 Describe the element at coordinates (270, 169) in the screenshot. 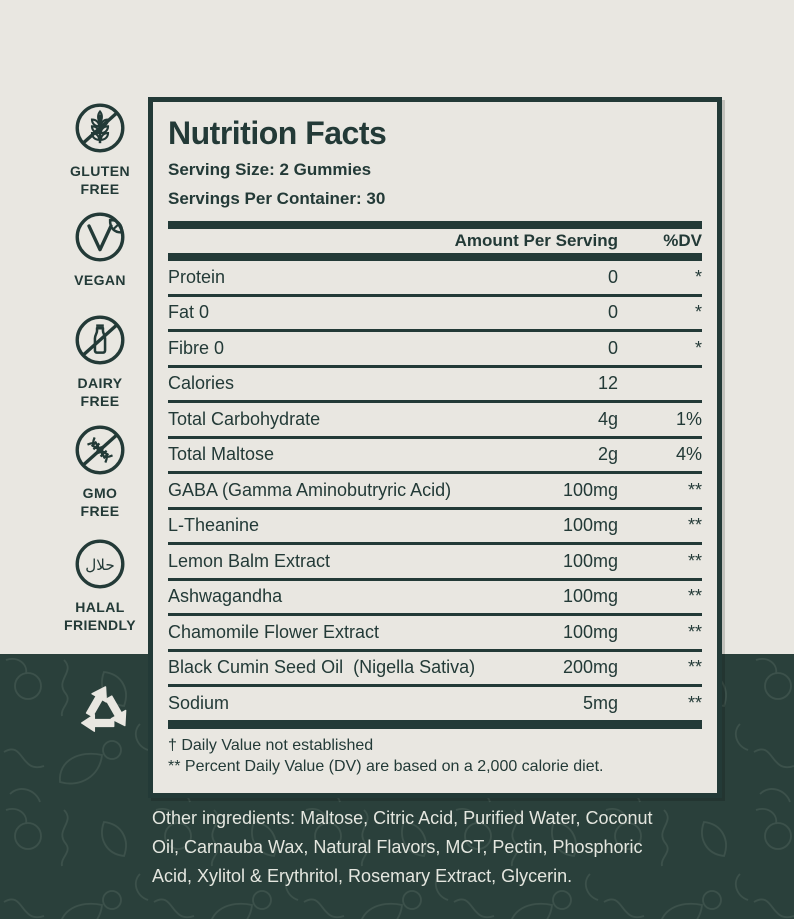

I see `serving-size: Serving Size: 2 Gummies` at that location.